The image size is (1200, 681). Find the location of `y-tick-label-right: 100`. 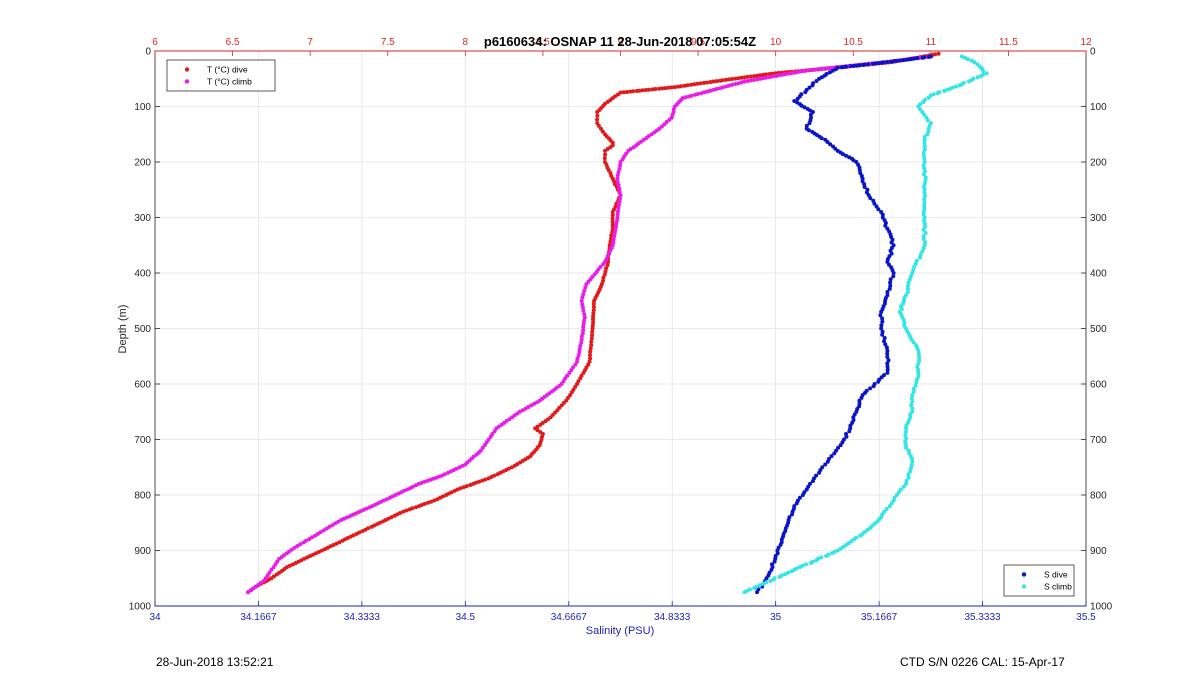

y-tick-label-right: 100 is located at coordinates (1098, 107).